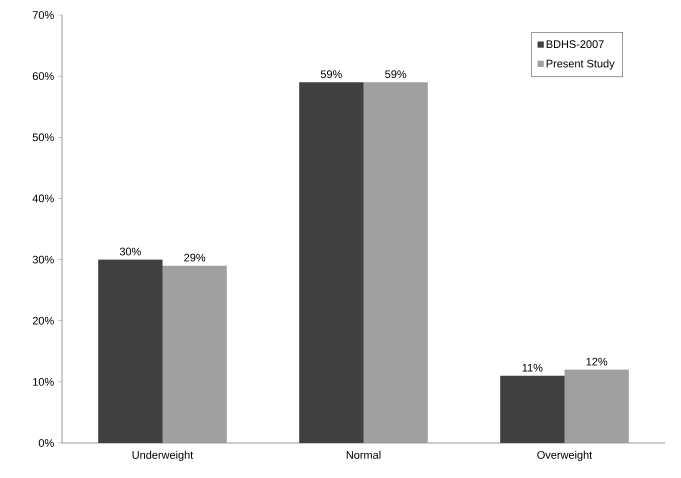 The width and height of the screenshot is (681, 478). Describe the element at coordinates (130, 252) in the screenshot. I see `data-label: 30%` at that location.